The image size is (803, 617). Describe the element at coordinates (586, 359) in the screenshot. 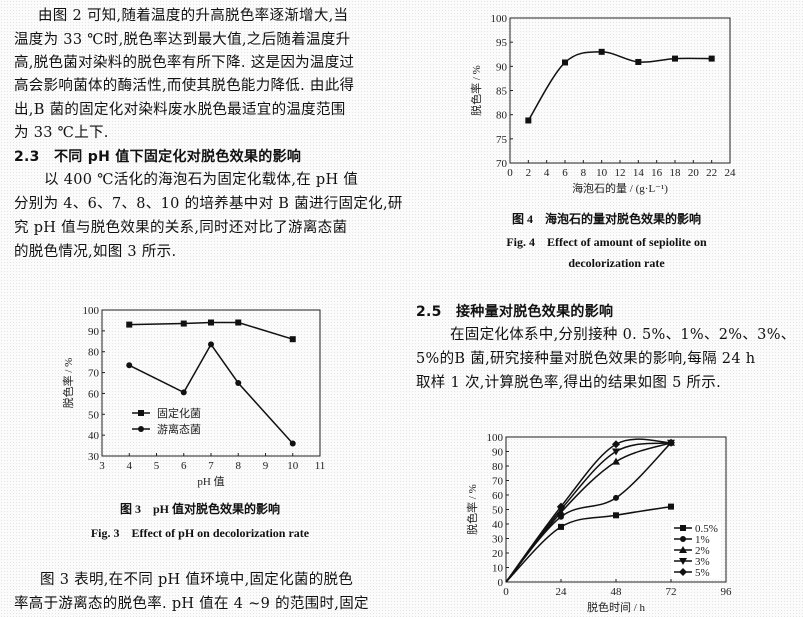

I see `para-line: 5%的B 菌,研究接种量对脱色效果的影响,每隔 24 h` at that location.